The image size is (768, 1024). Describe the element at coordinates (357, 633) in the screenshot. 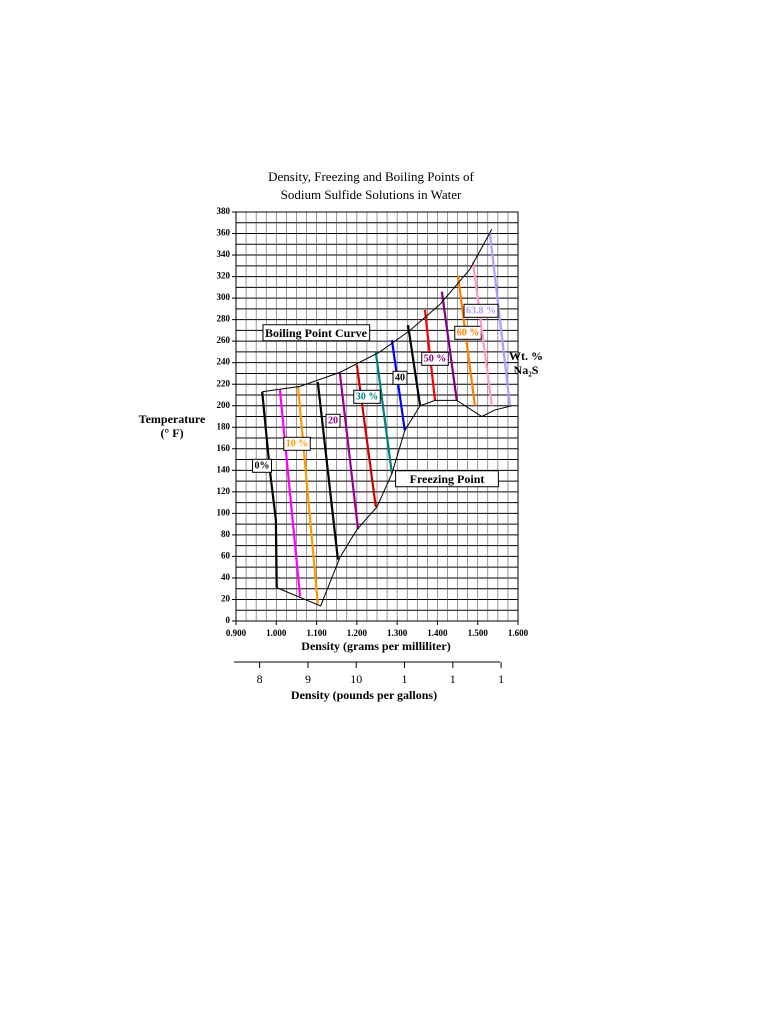

I see `x-tick-label: 1.200` at that location.